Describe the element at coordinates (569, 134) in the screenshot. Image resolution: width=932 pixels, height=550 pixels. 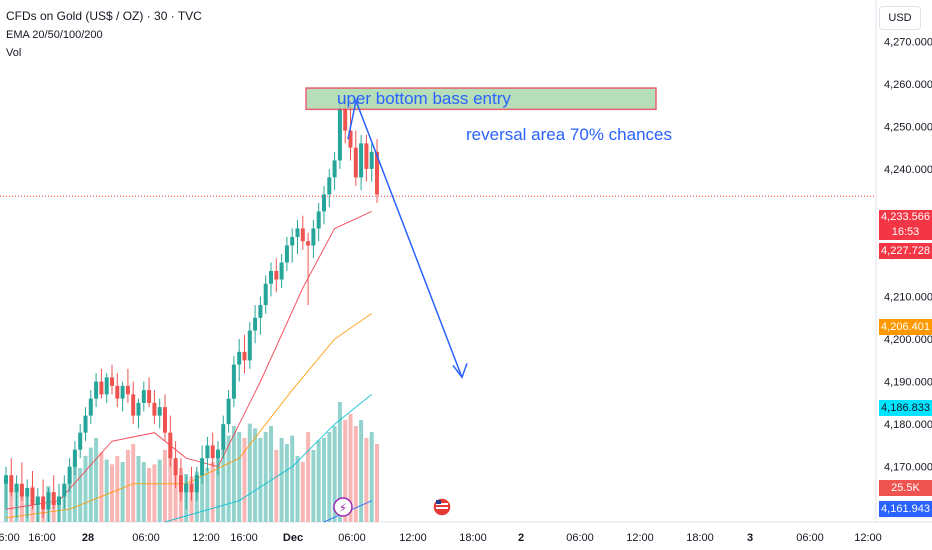
I see `reversal-annotation: reversal area 70% chances` at that location.